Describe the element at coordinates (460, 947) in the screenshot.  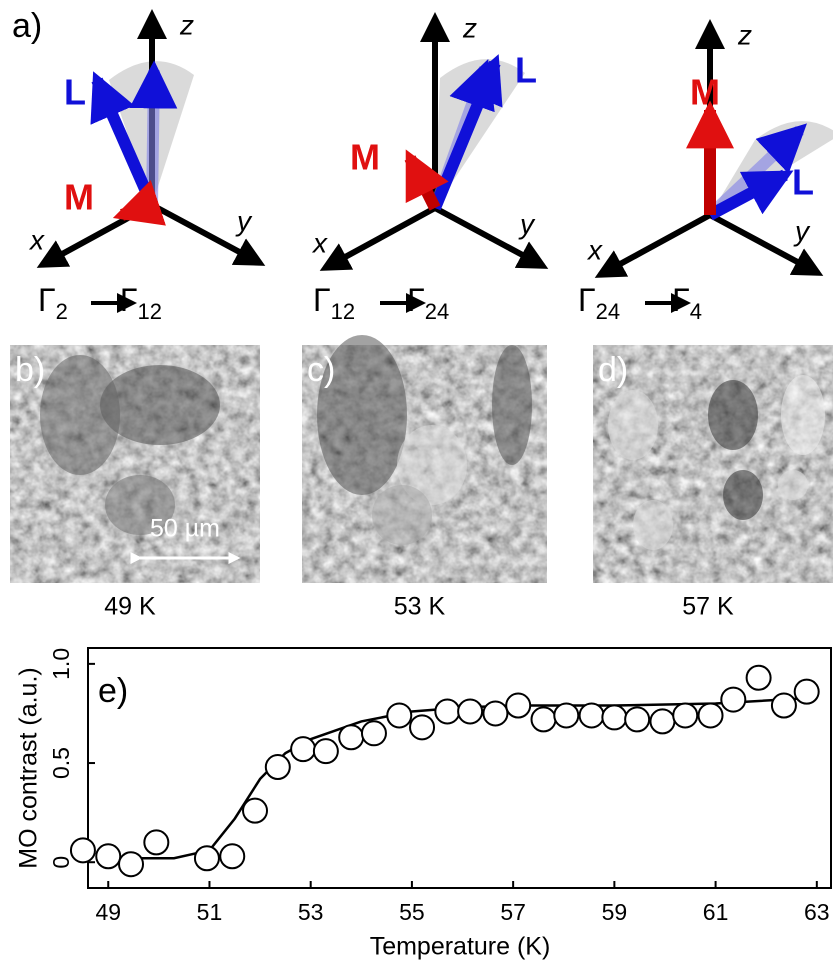
I see `x-axis-label: Temperature (K)` at that location.